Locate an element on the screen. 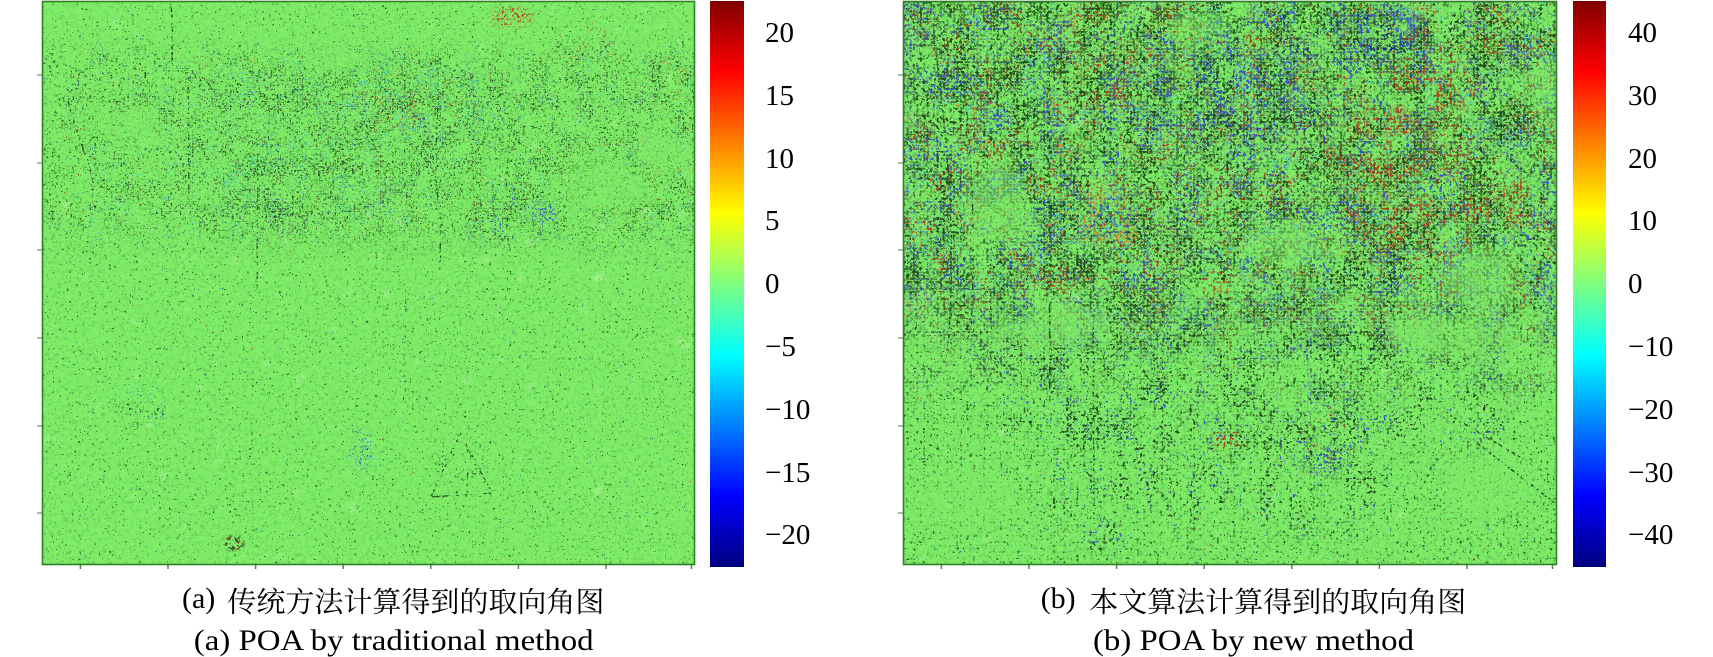 This screenshot has height=657, width=1713. svg-text: −15 is located at coordinates (787, 473).